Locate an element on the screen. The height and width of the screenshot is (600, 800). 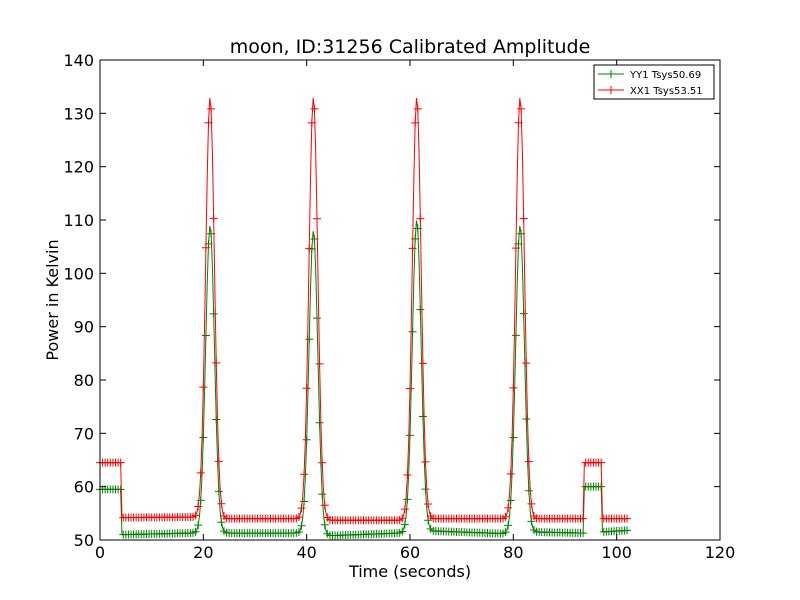
y-tick-label: 100 is located at coordinates (78, 273).